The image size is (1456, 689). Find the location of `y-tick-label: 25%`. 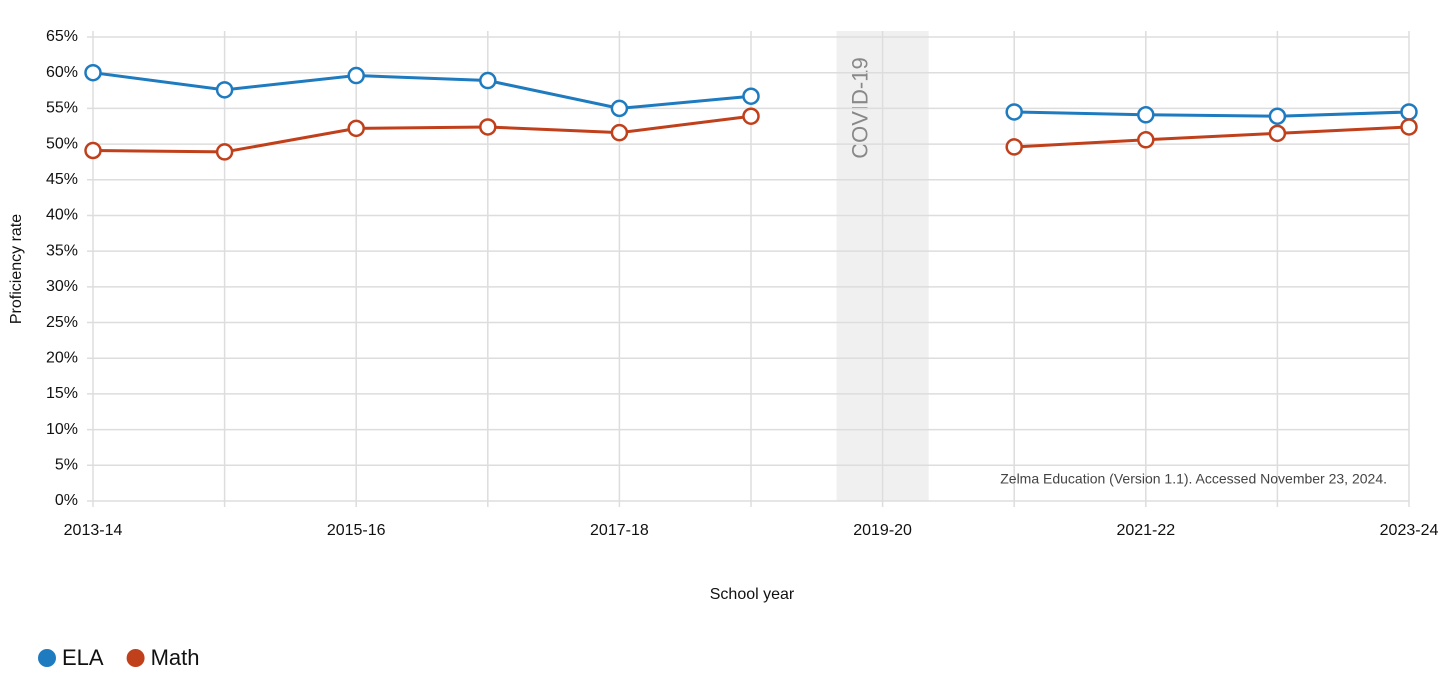

y-tick-label: 25% is located at coordinates (62, 322).